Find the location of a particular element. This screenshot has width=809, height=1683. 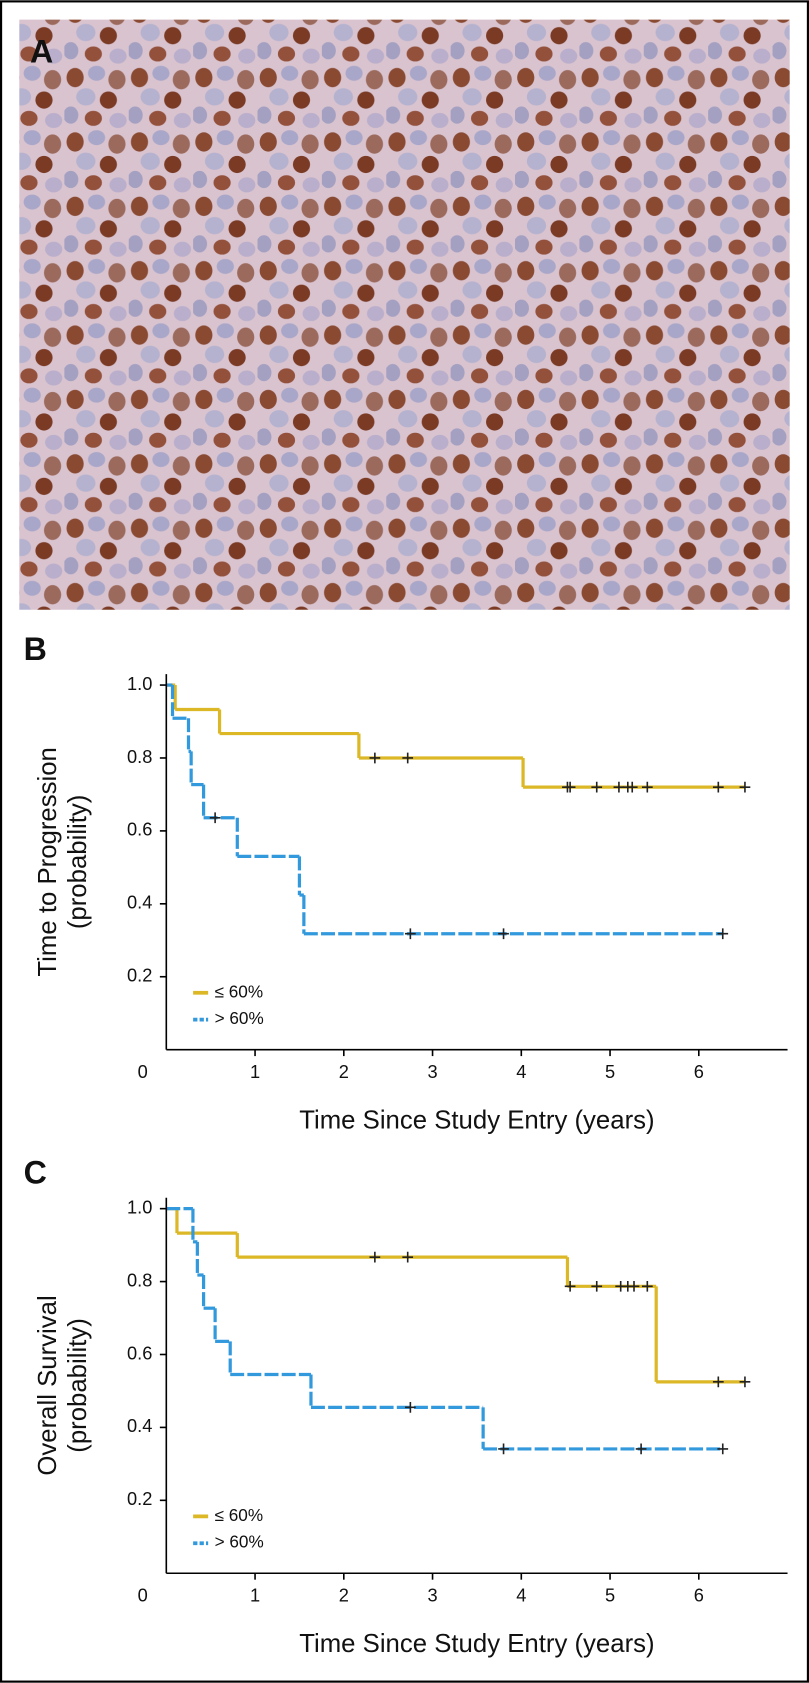

panel-label: B is located at coordinates (35, 649).